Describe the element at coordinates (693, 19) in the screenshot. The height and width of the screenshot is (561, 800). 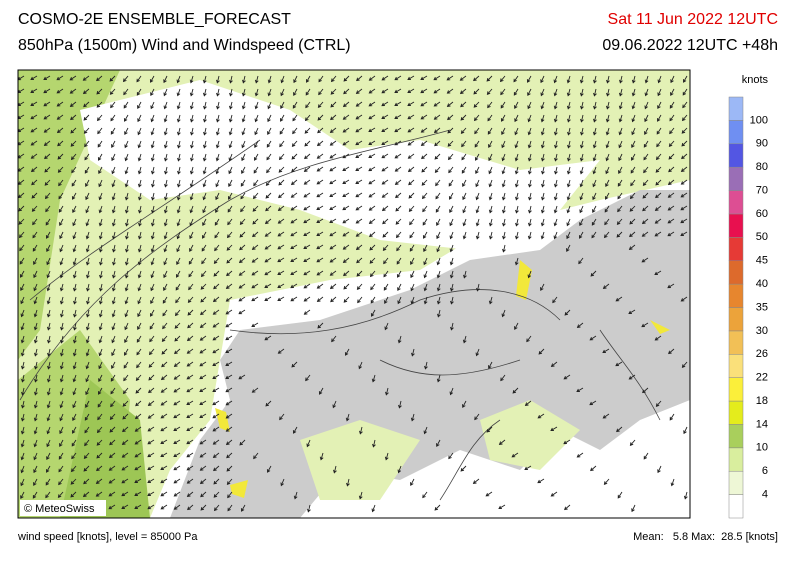
I see `valid-time: Sat 11 Jun 2022 12UTC` at that location.